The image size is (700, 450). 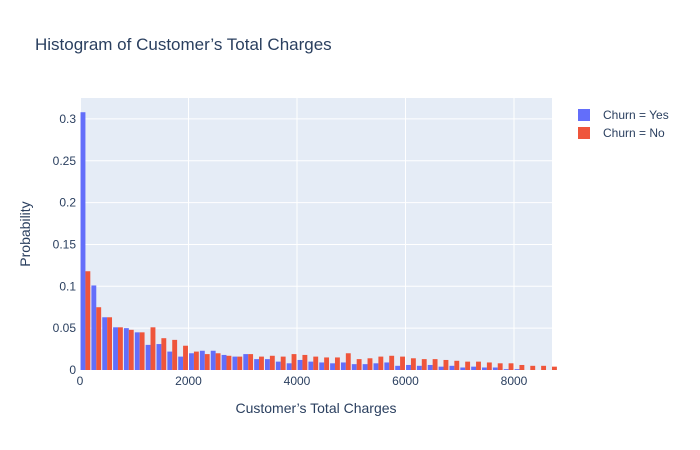 What do you see at coordinates (65, 328) in the screenshot?
I see `y-tick-label: 0.05` at bounding box center [65, 328].